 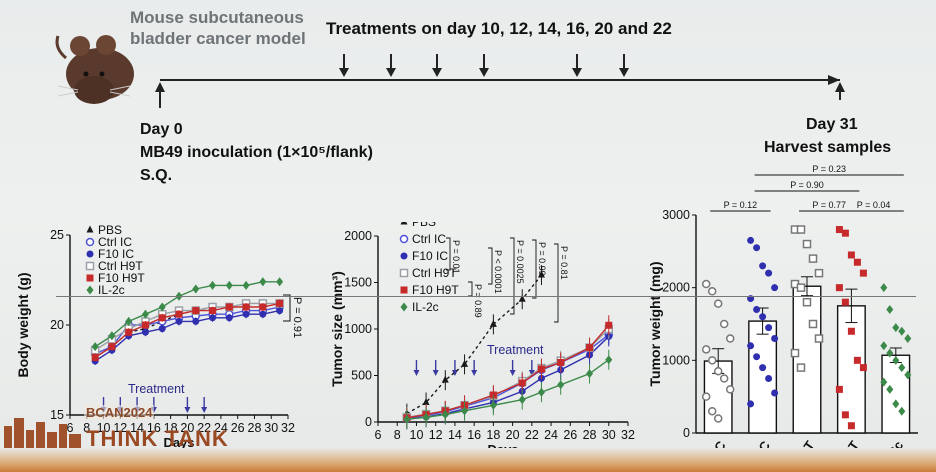 What do you see at coordinates (807, 185) in the screenshot?
I see `comparison-pvalue: P = 0.90` at bounding box center [807, 185].